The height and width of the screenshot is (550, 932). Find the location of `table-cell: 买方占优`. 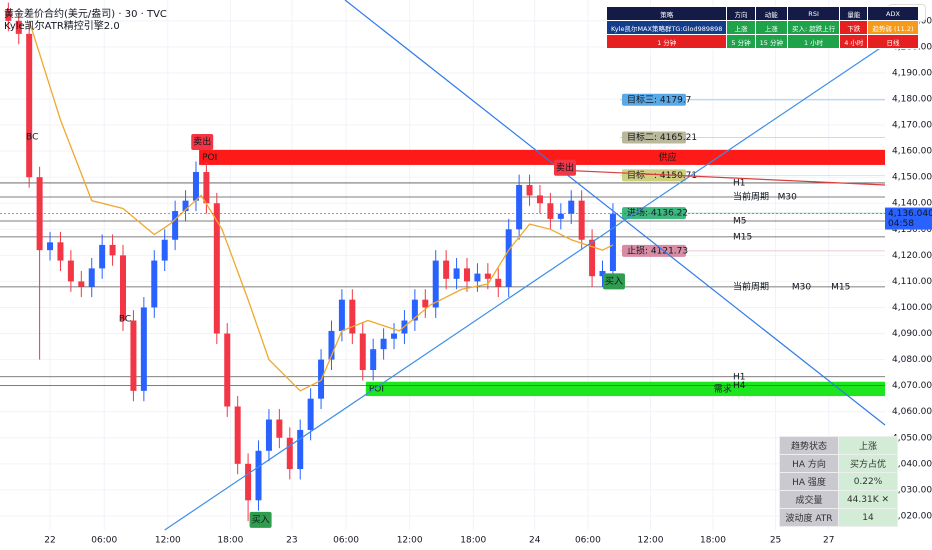

table-cell: 买方占优 is located at coordinates (868, 463).